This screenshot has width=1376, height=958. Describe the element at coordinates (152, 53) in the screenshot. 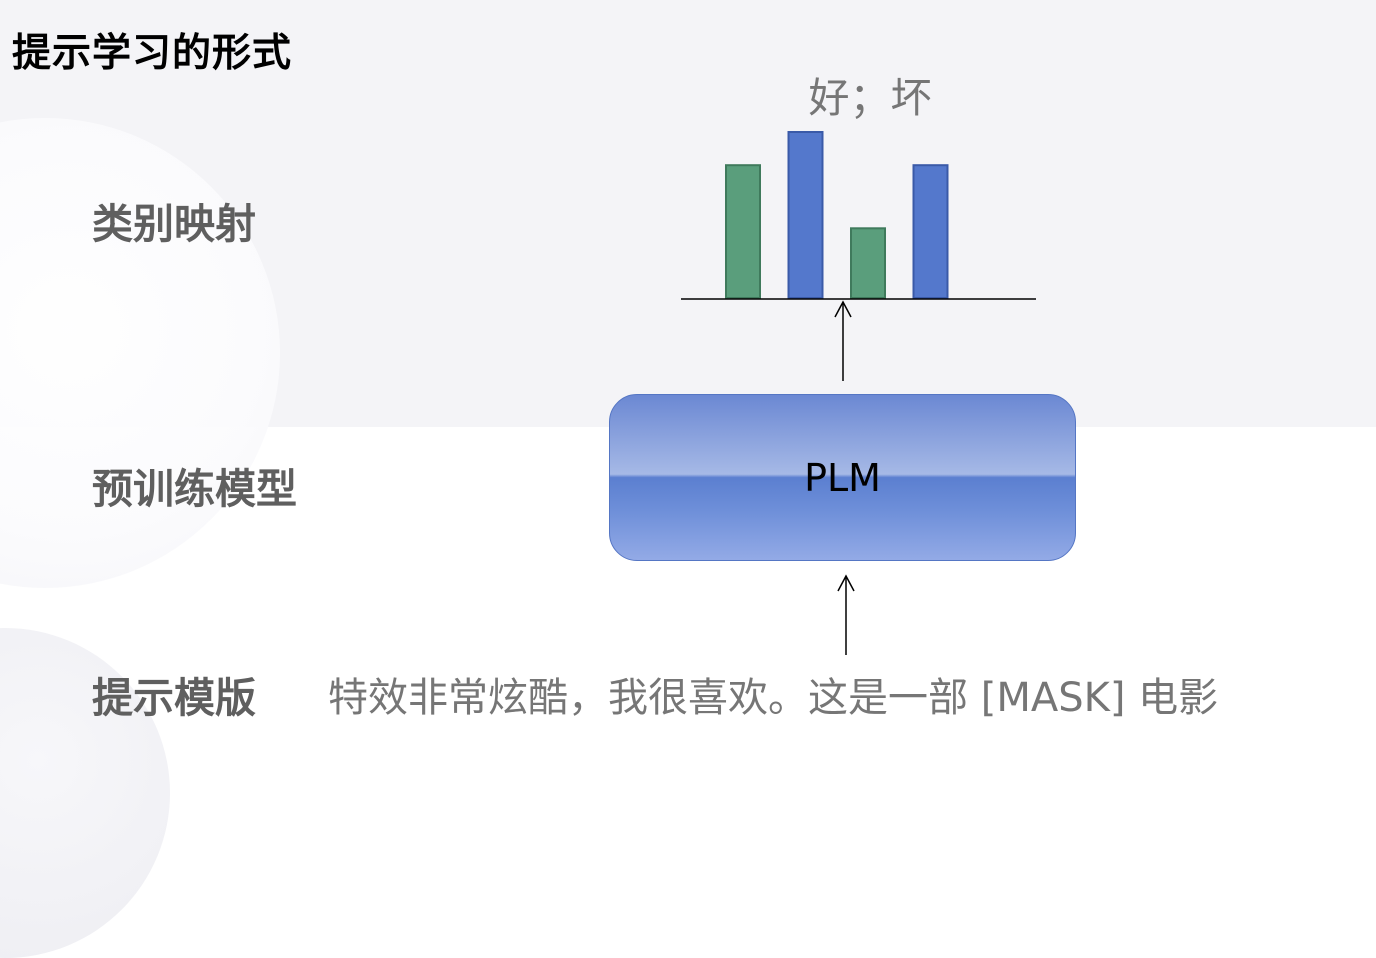

I see `slide-title: 提示学习的形式` at that location.